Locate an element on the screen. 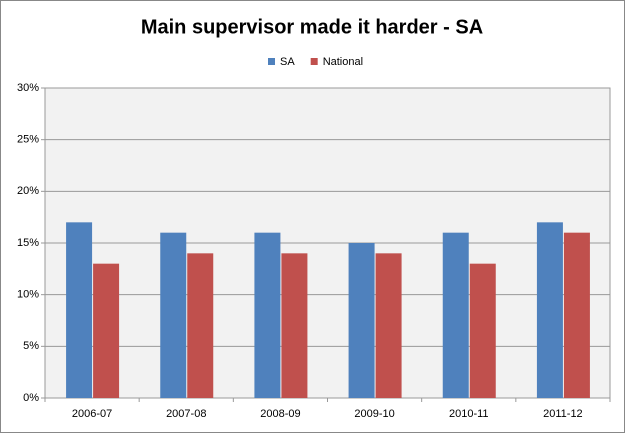 This screenshot has width=625, height=433. y-tick-label: 10% is located at coordinates (28, 295).